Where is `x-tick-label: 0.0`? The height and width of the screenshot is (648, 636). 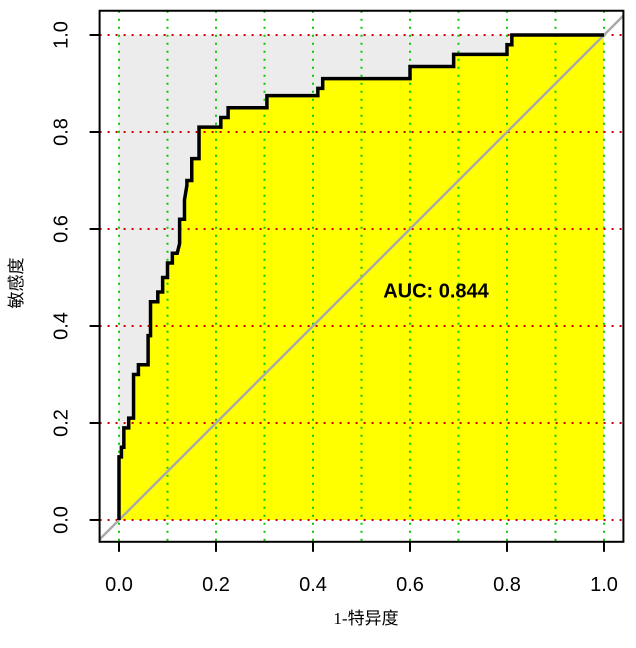
x-tick-label: 0.0 is located at coordinates (119, 585).